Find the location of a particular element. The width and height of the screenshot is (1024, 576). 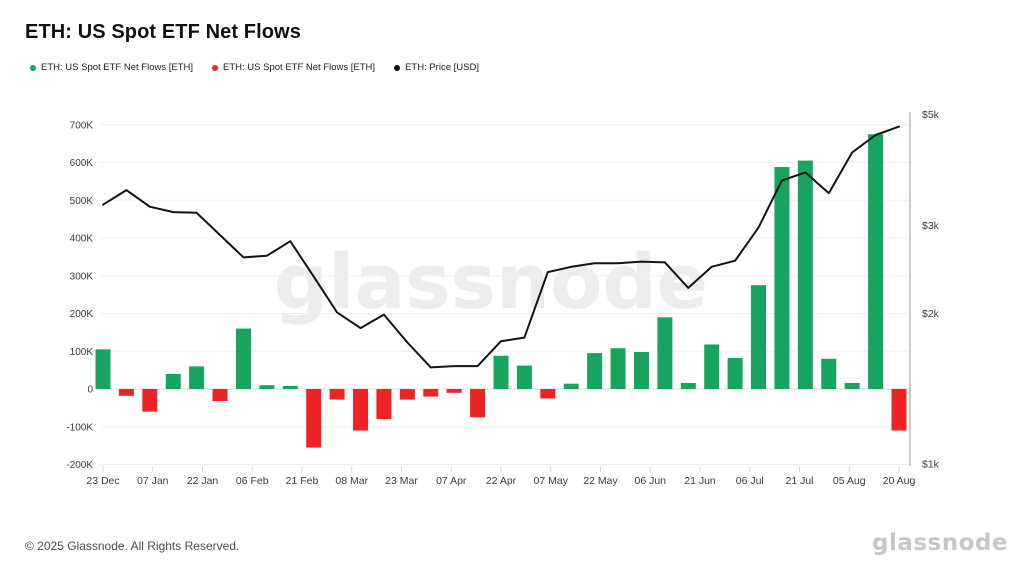

legend-dot-green-icon is located at coordinates (33, 67).